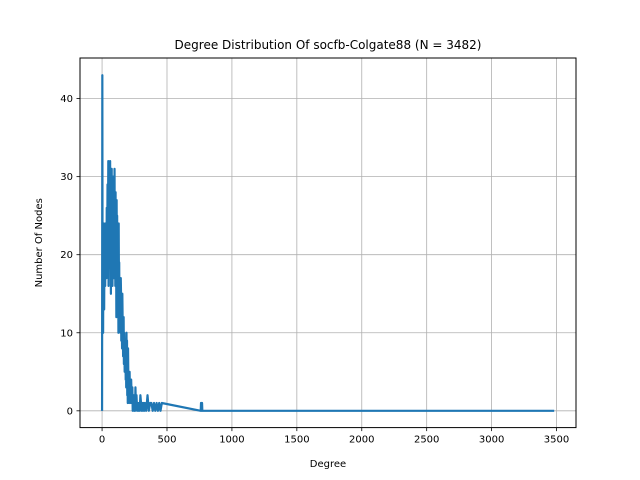 The width and height of the screenshot is (640, 480). What do you see at coordinates (231, 440) in the screenshot?
I see `x-tick-label: 1000` at bounding box center [231, 440].